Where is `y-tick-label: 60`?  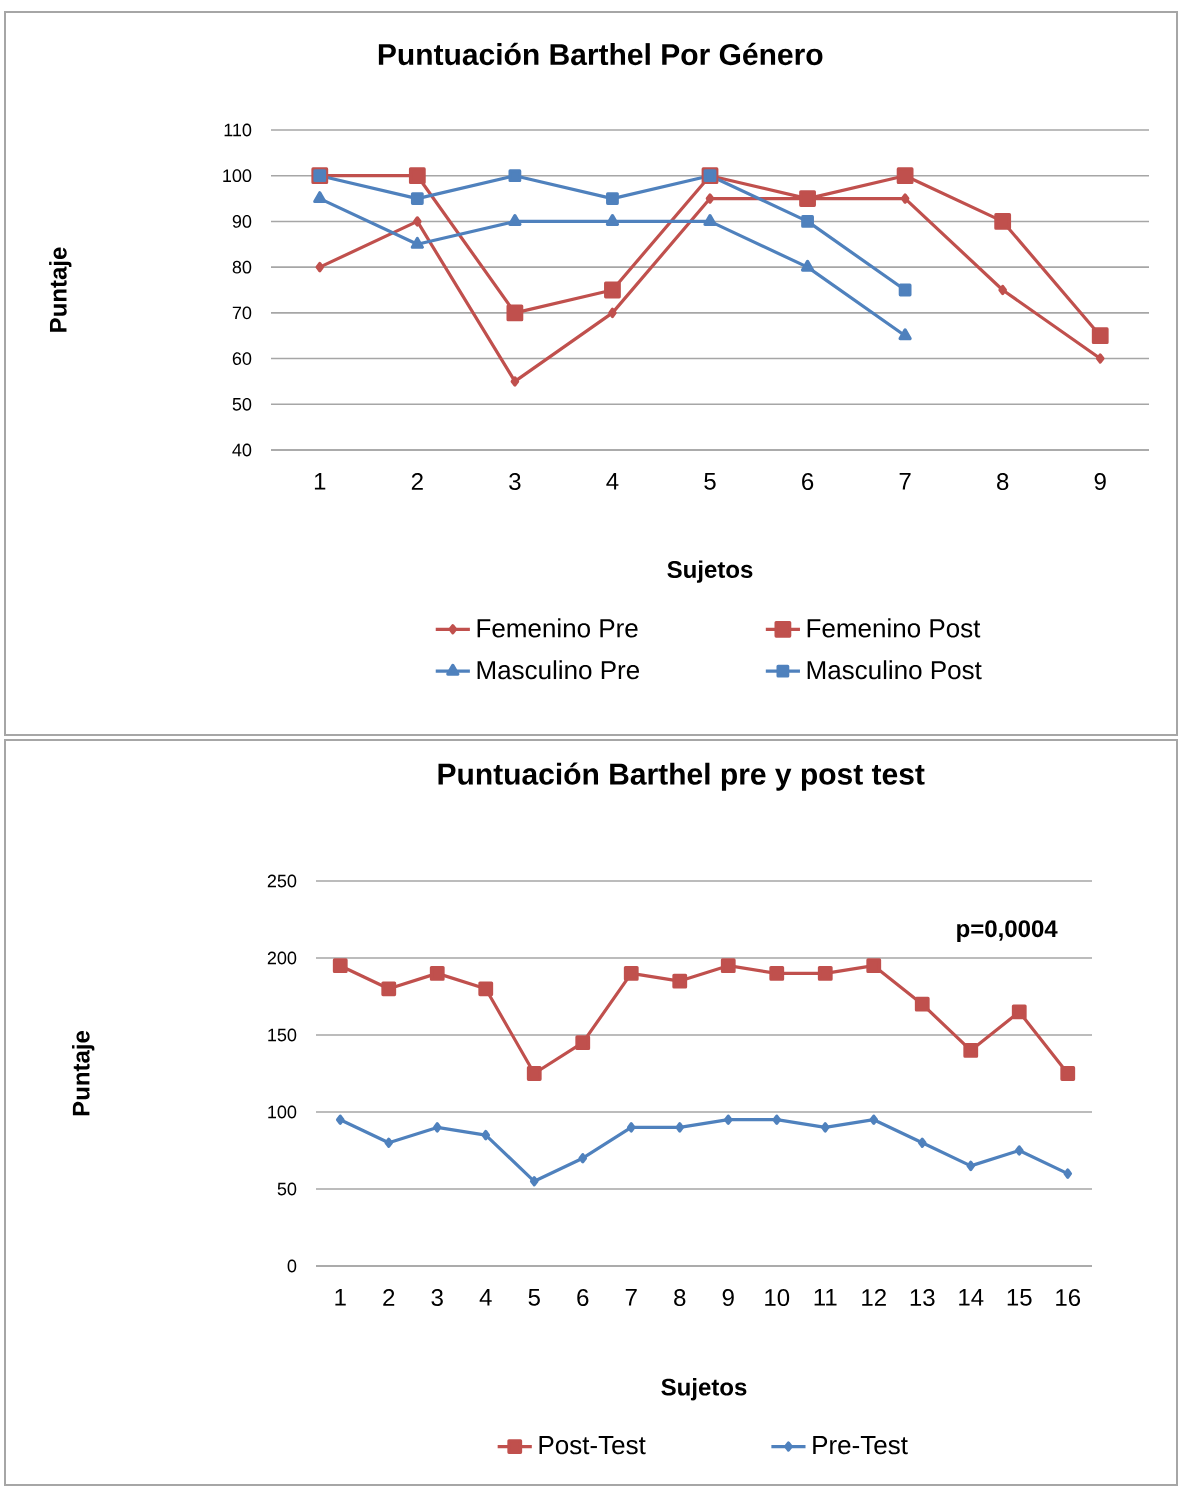
y-tick-label: 60 is located at coordinates (242, 358).